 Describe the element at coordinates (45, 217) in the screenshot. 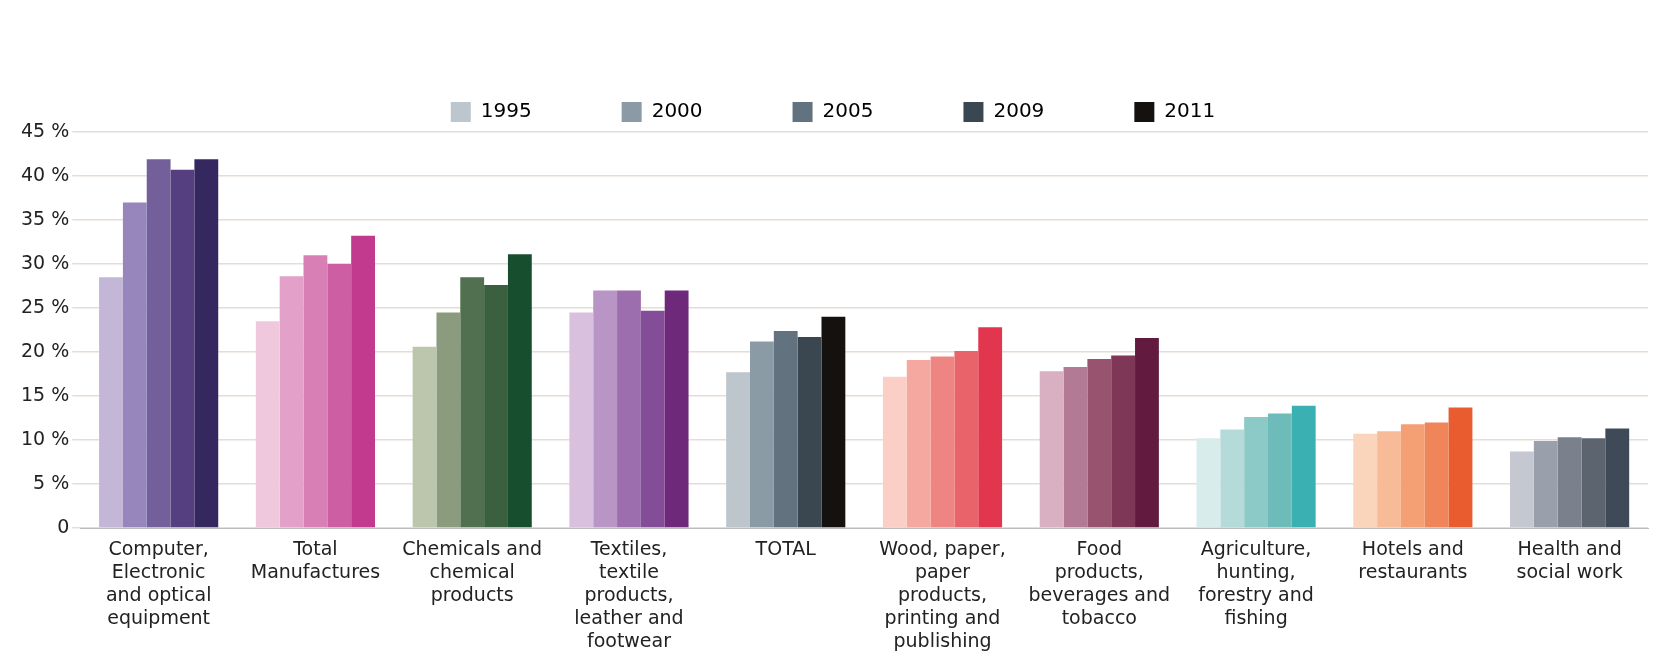

I see `y-tick-label: 35 %` at that location.